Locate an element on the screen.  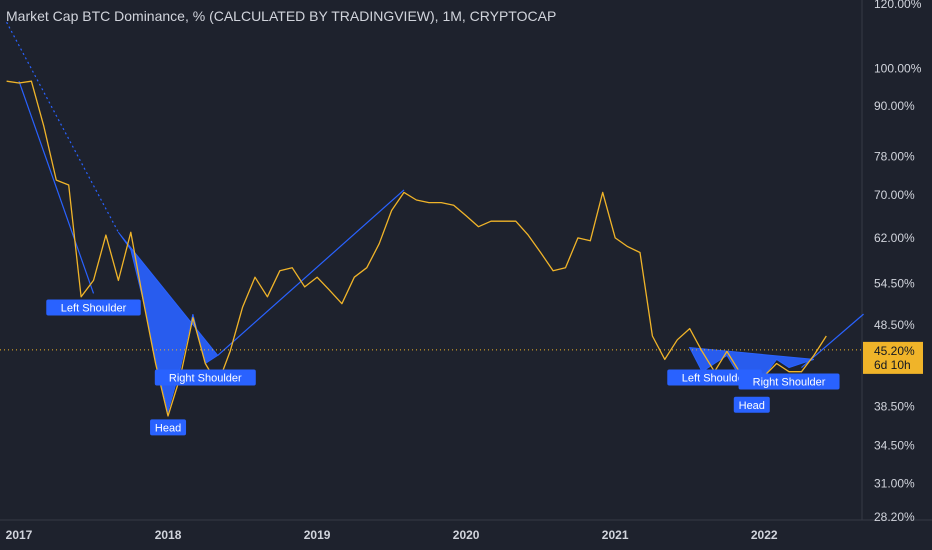
y-tick-label: 120.00% is located at coordinates (898, 5).